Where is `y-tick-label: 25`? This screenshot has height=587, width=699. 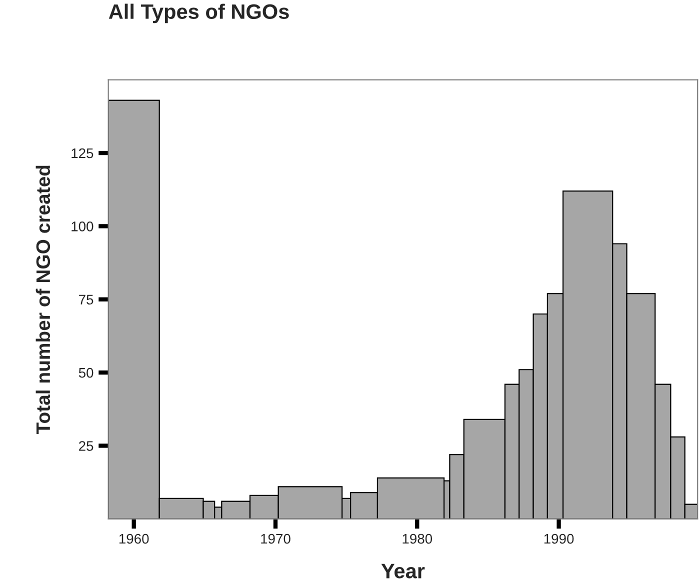
y-tick-label: 25 is located at coordinates (86, 446).